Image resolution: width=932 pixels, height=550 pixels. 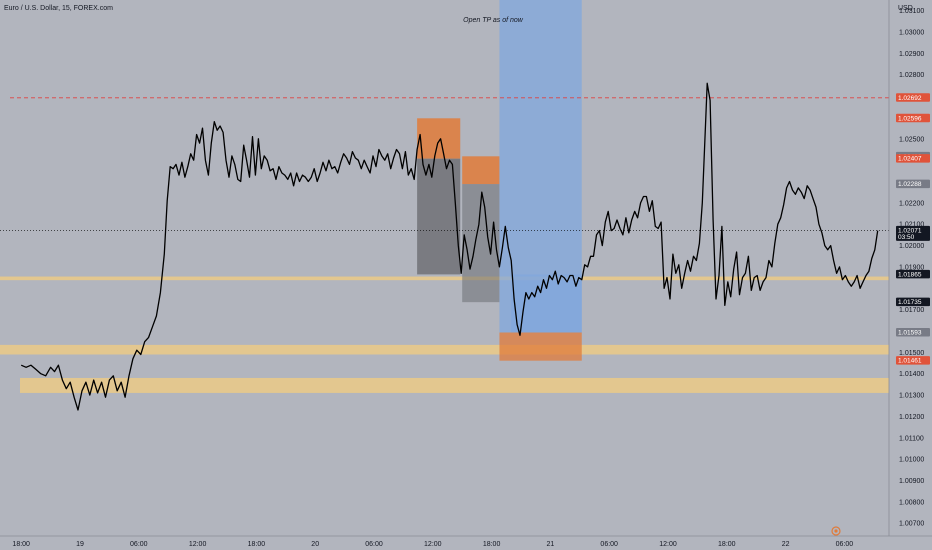 What do you see at coordinates (911, 396) in the screenshot?
I see `y-tick-label: 1.01300` at bounding box center [911, 396].